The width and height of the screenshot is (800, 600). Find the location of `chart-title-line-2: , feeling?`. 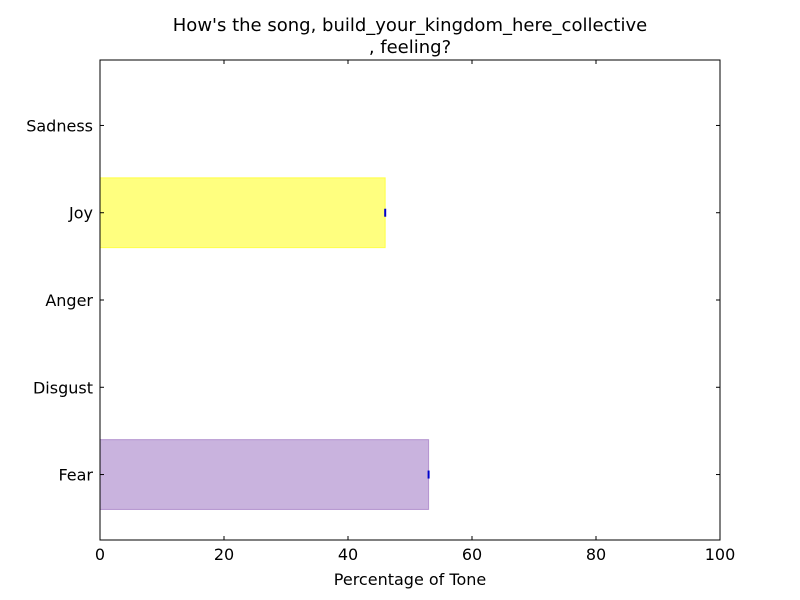

chart-title-line-2: , feeling? is located at coordinates (410, 47).